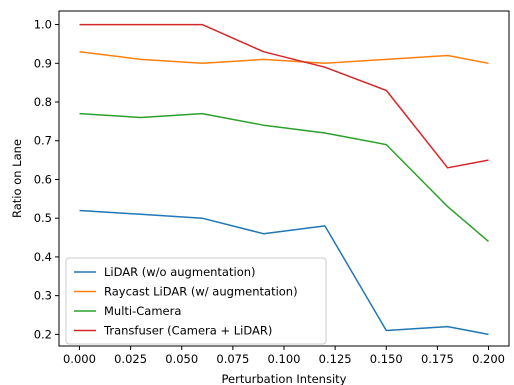 This screenshot has height=385, width=514. Describe the element at coordinates (284, 359) in the screenshot. I see `x-tick-label: 0.100` at that location.